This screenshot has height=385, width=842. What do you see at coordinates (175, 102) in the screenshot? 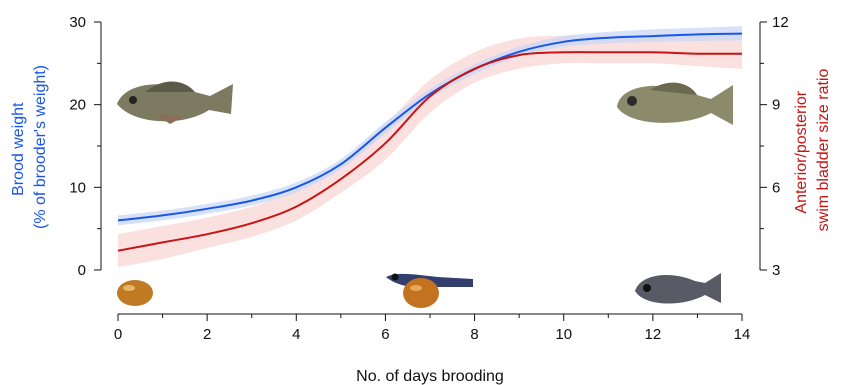
I see `juvenile-fish-left-image` at bounding box center [175, 102].